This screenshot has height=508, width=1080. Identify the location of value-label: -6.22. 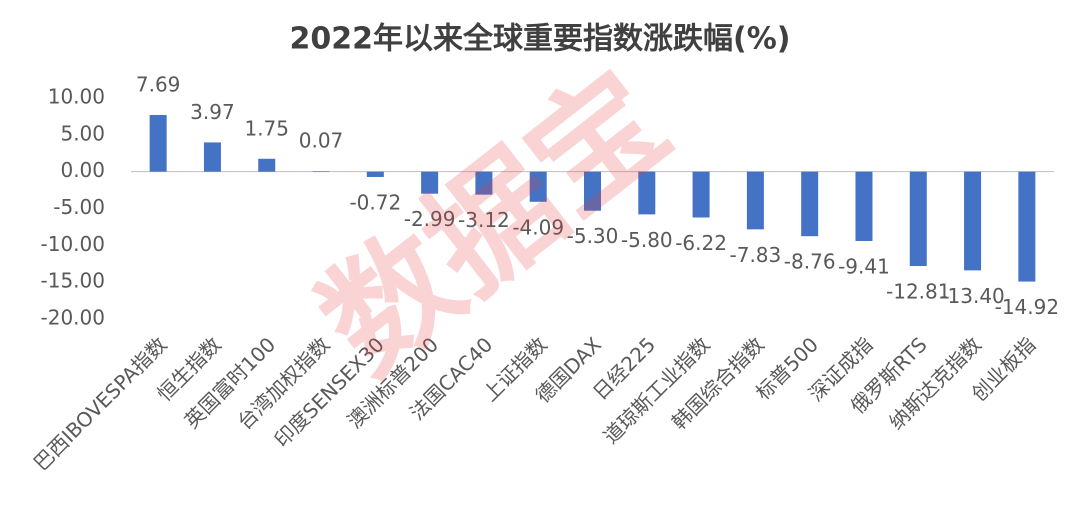
(701, 243).